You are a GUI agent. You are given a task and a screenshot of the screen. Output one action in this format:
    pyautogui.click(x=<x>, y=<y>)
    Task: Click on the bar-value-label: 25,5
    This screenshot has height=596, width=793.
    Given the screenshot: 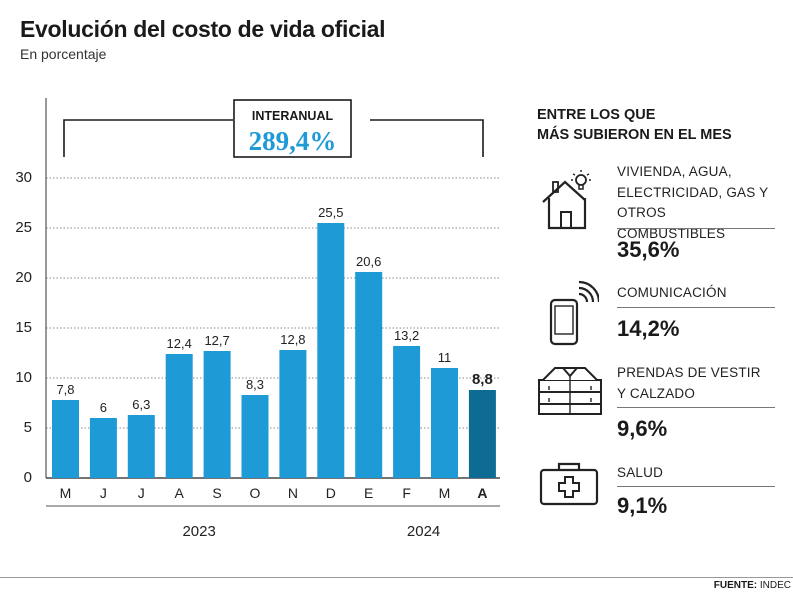 What is the action you would take?
    pyautogui.click(x=330, y=212)
    